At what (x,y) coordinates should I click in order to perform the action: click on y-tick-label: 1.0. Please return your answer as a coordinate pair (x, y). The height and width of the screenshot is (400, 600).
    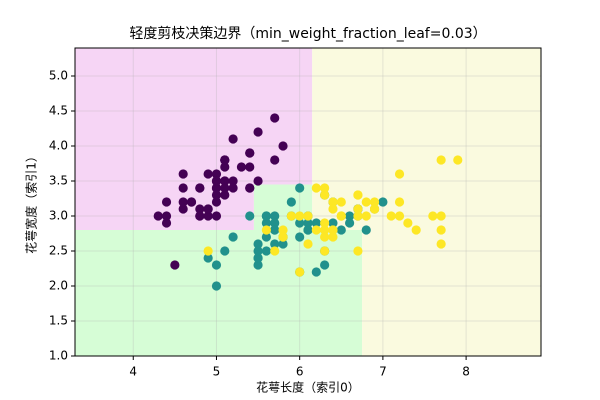
    Looking at the image, I should click on (58, 356).